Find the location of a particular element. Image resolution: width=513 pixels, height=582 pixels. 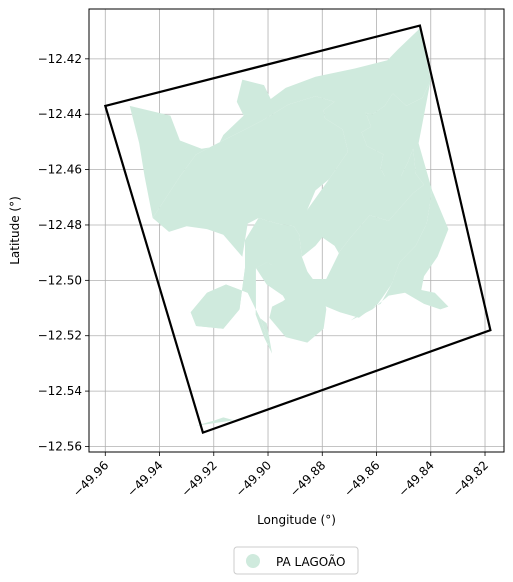

x-tick-label: −49.96 is located at coordinates (90, 478).